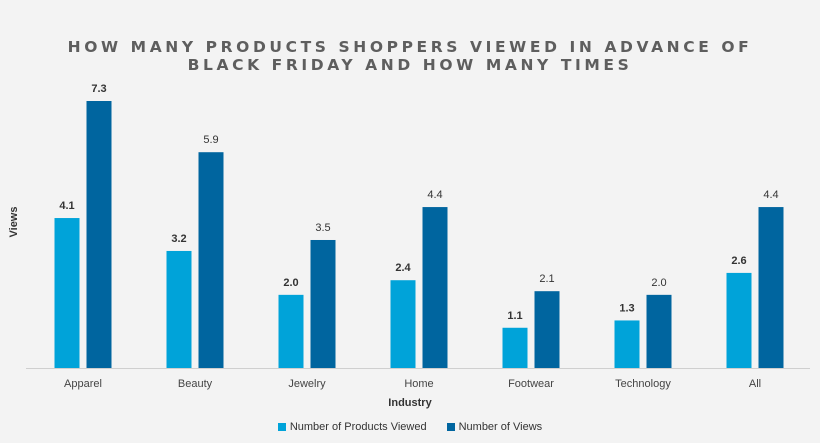 The image size is (820, 443). What do you see at coordinates (178, 239) in the screenshot?
I see `data-label-number-of-products-viewed-beauty: 3.2` at bounding box center [178, 239].